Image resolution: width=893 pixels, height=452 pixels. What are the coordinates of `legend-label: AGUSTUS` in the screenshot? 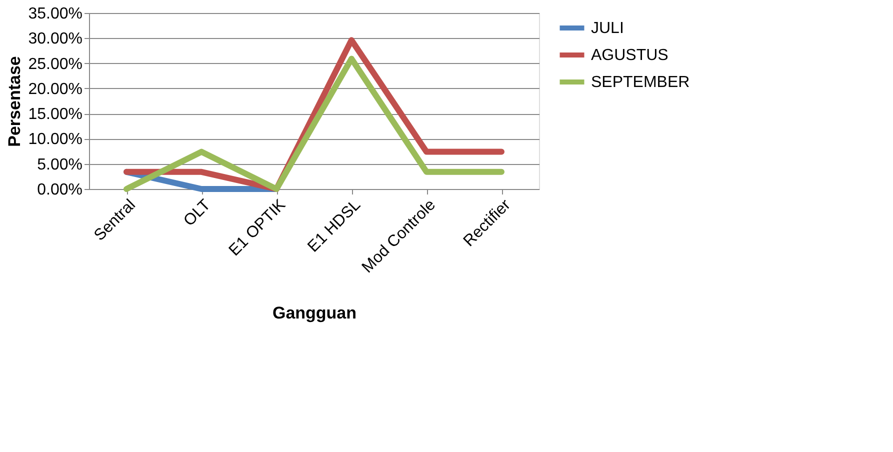 It's located at (629, 55).